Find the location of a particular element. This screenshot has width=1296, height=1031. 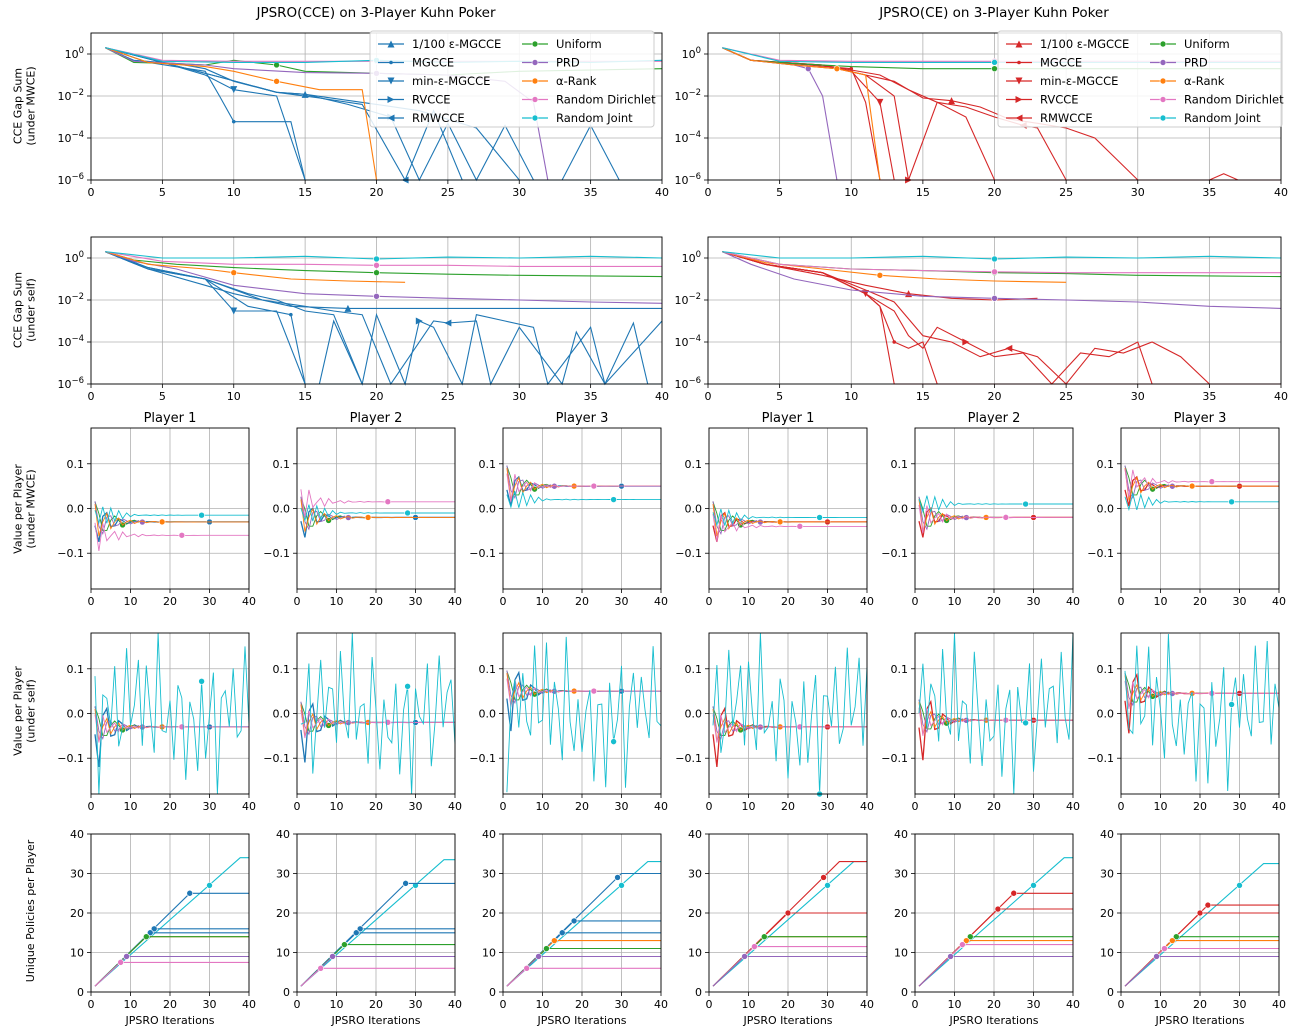

x-tick-label: 15 is located at coordinates (305, 396).